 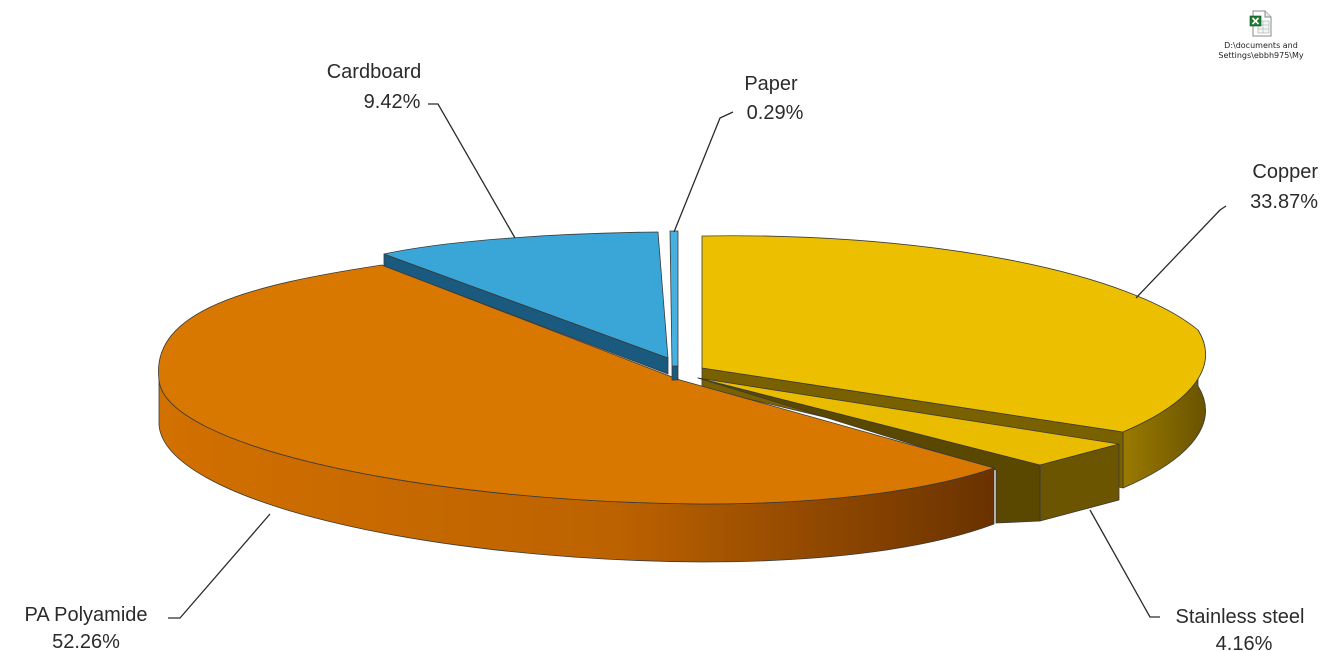 I want to click on file-caption: D:\documents and Settings\ebbh975\My, so click(x=1259, y=51).